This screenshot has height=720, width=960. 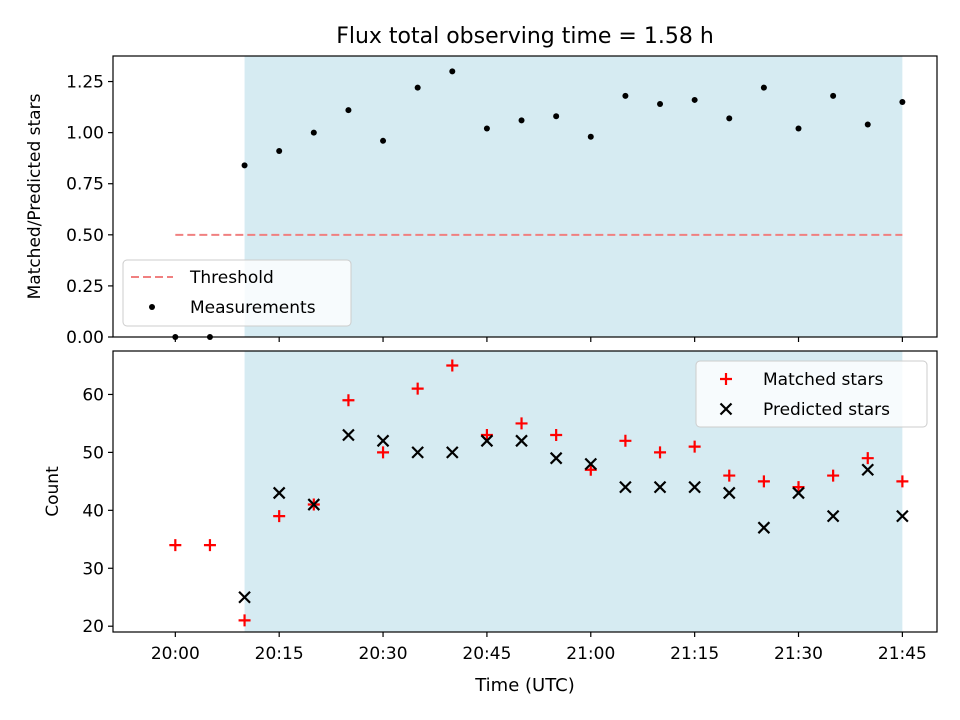 I want to click on x-tick-label: 21:45, so click(x=902, y=654).